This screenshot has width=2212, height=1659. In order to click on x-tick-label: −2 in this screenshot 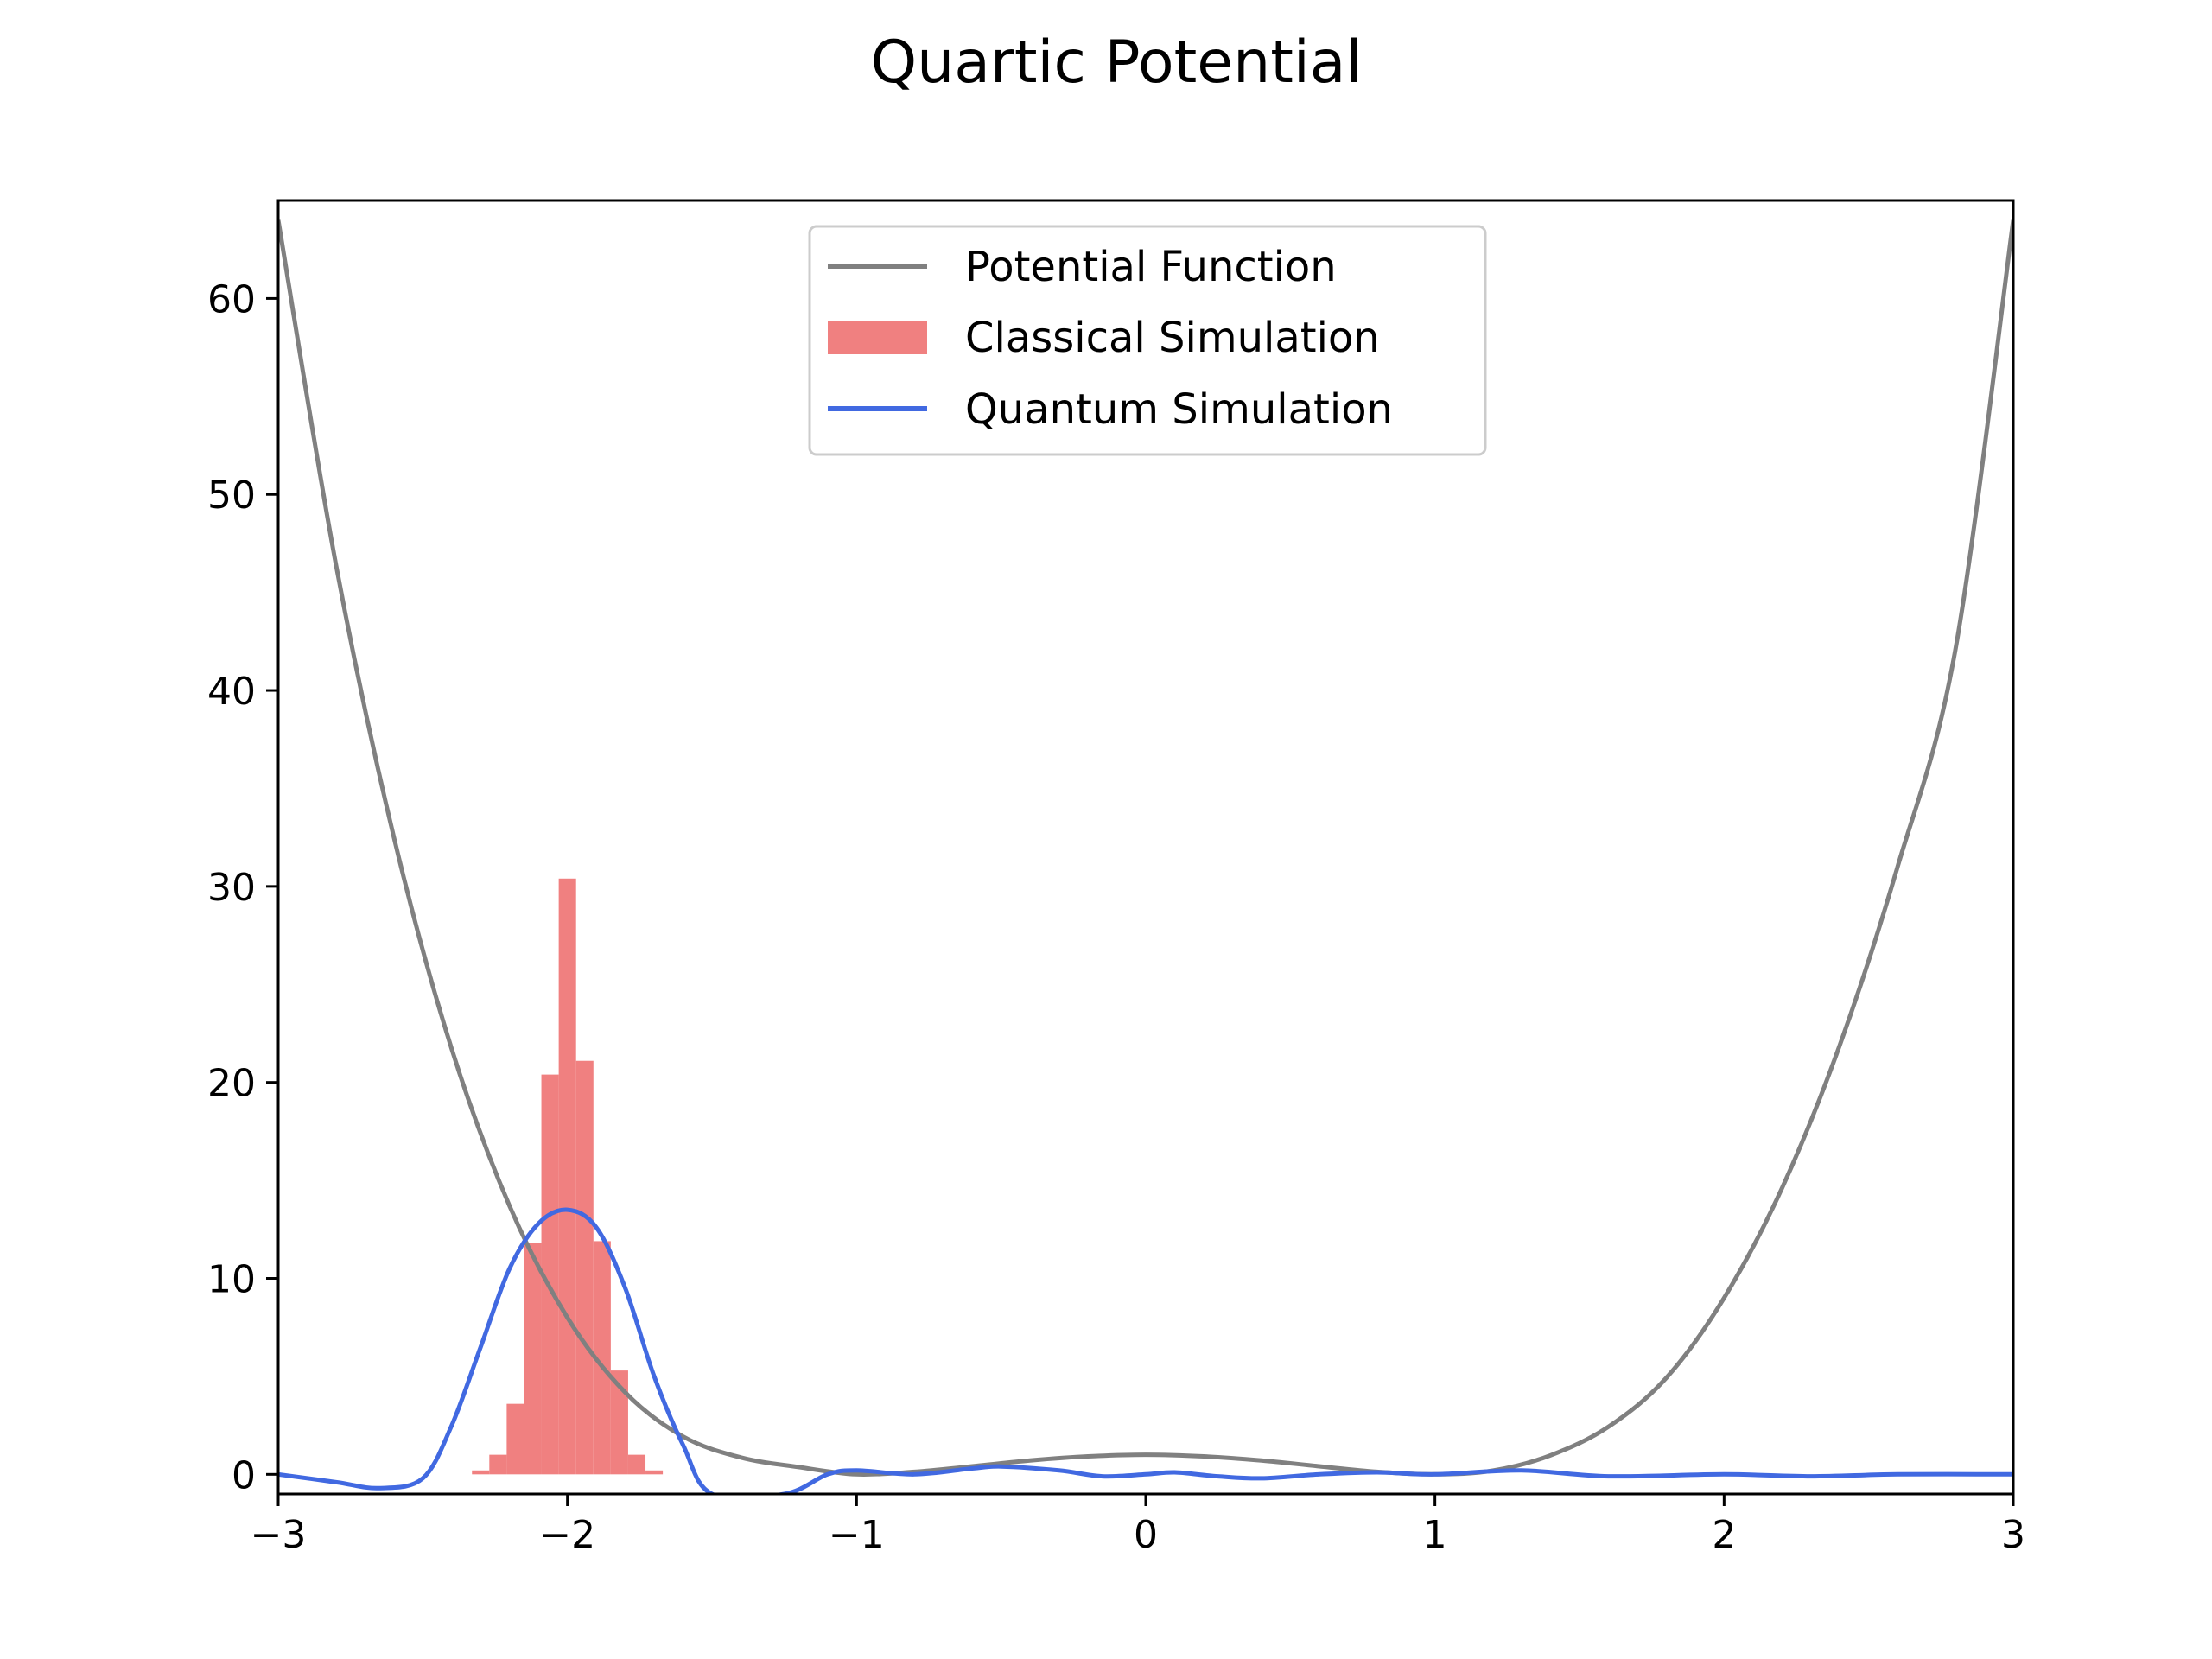, I will do `click(567, 1535)`.